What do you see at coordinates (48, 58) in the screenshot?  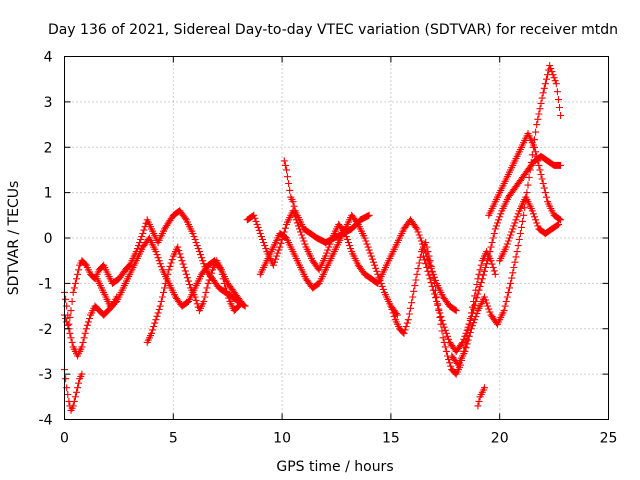 I see `y-tick-label: 4` at bounding box center [48, 58].